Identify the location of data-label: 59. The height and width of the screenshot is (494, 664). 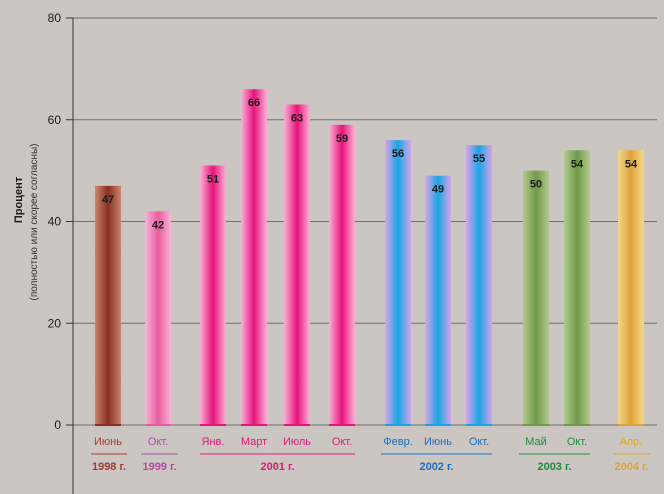
(342, 139).